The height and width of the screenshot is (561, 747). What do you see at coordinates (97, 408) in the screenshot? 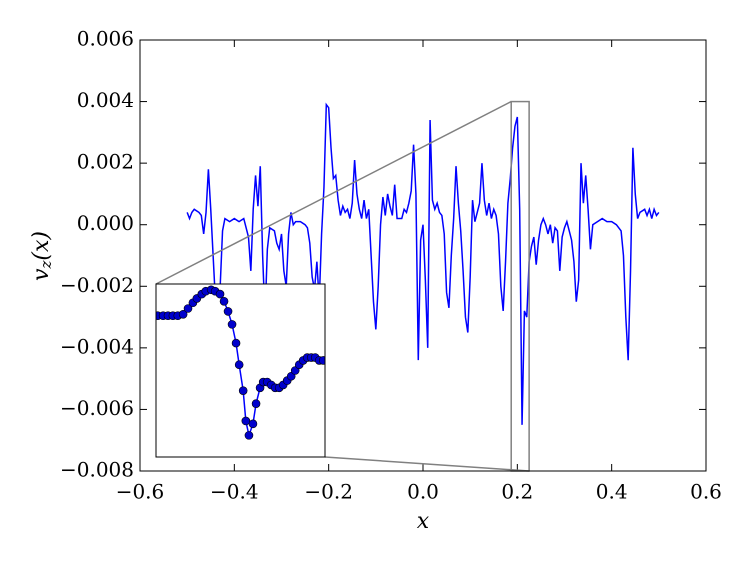
I see `y-tick-label: −0.006` at bounding box center [97, 408].